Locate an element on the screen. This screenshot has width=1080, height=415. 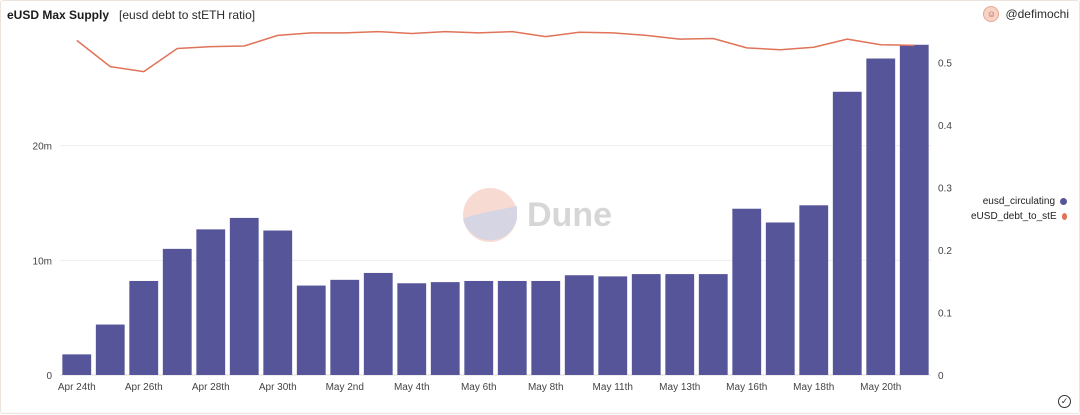
y-right-tick-label: 0.1 is located at coordinates (945, 313).